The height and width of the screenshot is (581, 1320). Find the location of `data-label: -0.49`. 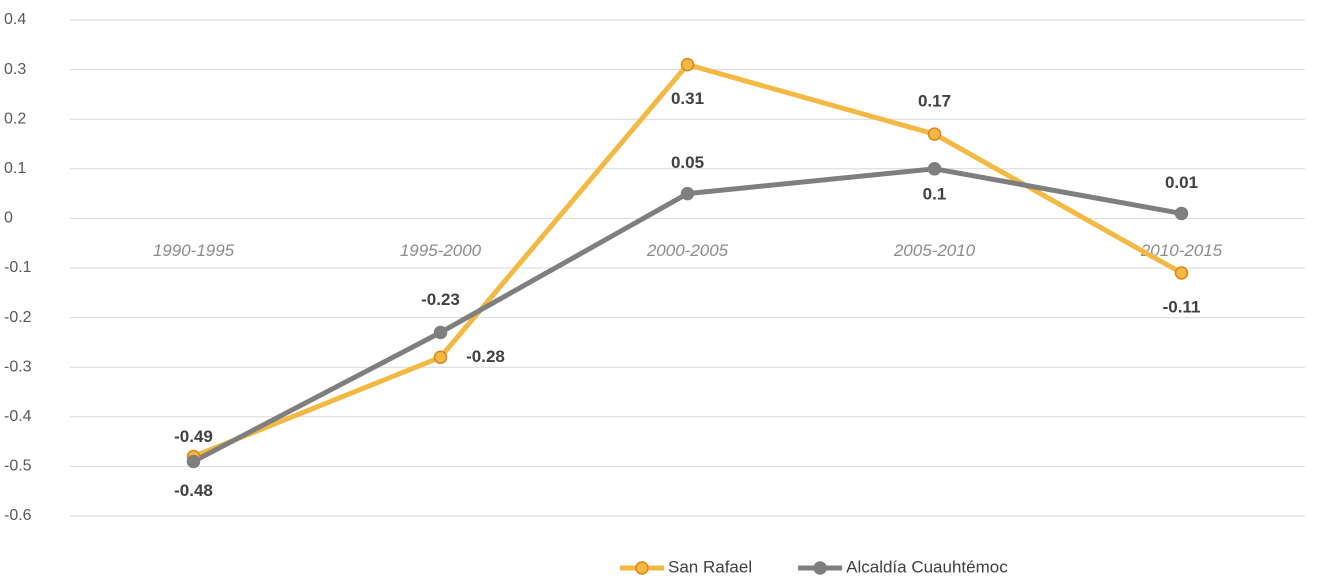

data-label: -0.49 is located at coordinates (193, 436).